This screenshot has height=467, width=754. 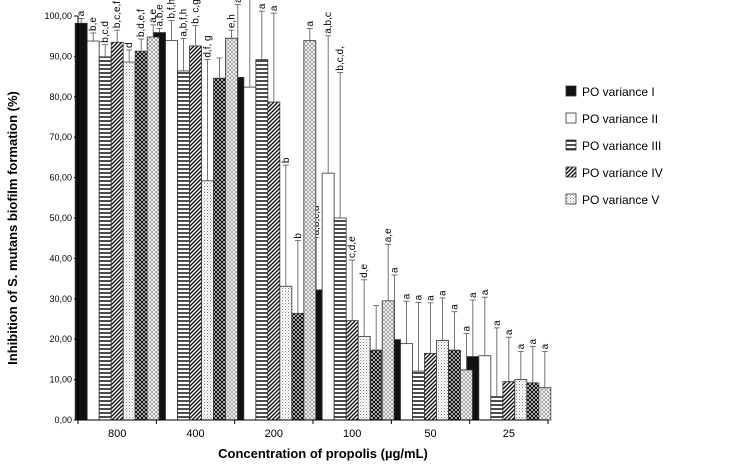 I want to click on legend-swatch-s3, so click(x=571, y=145).